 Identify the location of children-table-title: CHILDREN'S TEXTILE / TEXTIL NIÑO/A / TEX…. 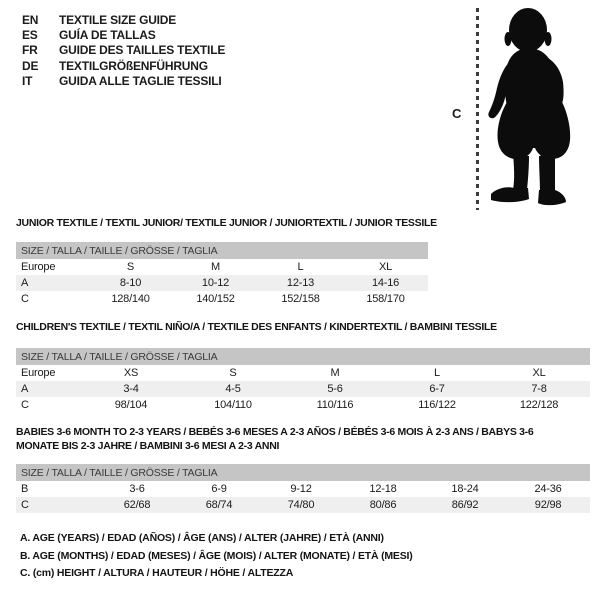
(256, 327).